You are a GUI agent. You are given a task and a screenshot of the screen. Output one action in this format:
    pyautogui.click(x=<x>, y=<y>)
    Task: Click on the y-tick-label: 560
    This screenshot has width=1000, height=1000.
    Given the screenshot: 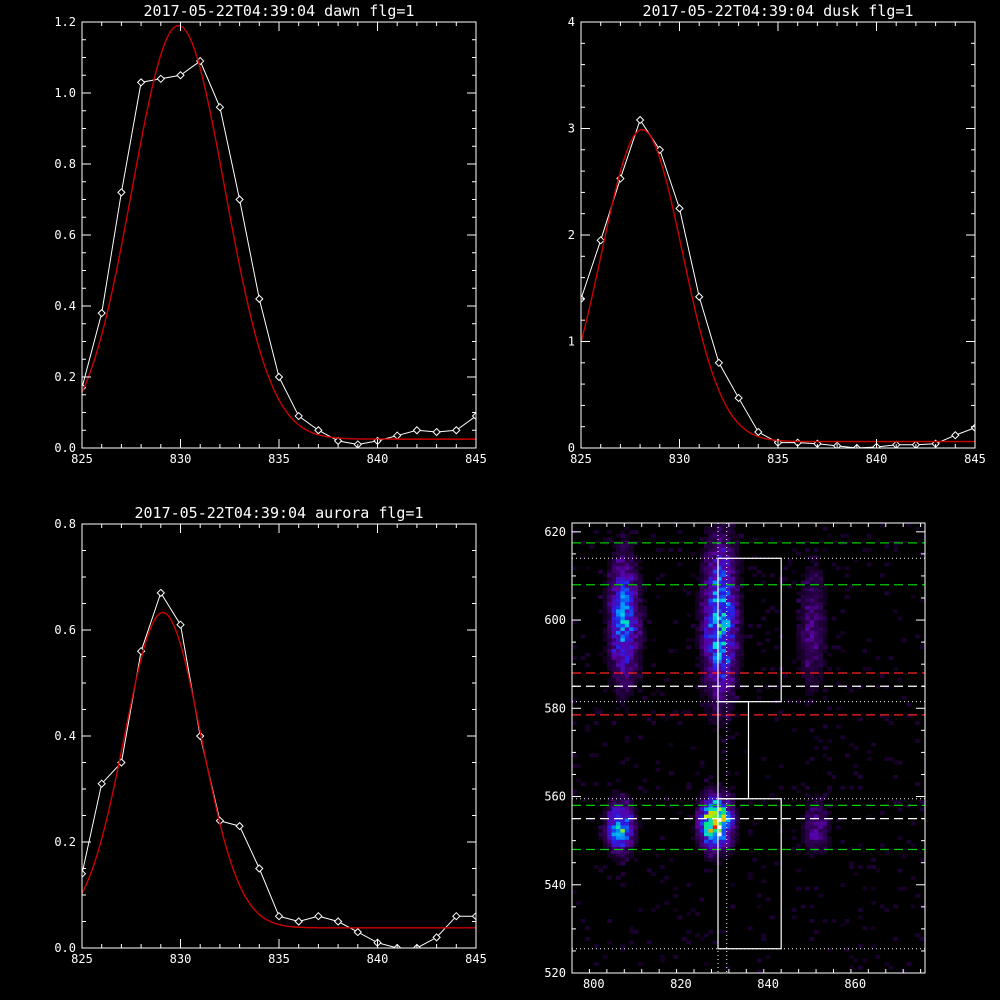 What is the action you would take?
    pyautogui.click(x=555, y=797)
    